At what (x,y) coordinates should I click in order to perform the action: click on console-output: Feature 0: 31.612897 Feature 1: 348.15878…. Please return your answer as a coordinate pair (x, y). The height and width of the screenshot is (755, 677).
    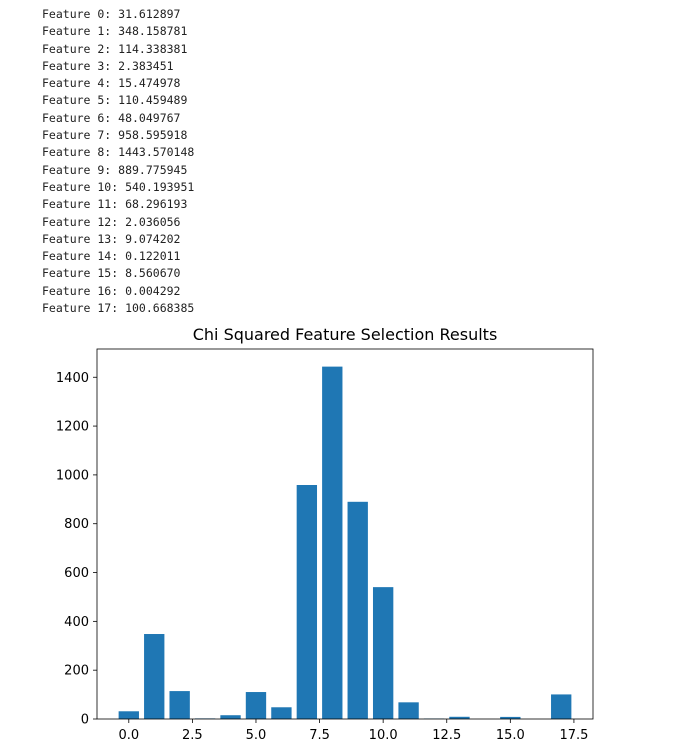
    Looking at the image, I should click on (118, 161).